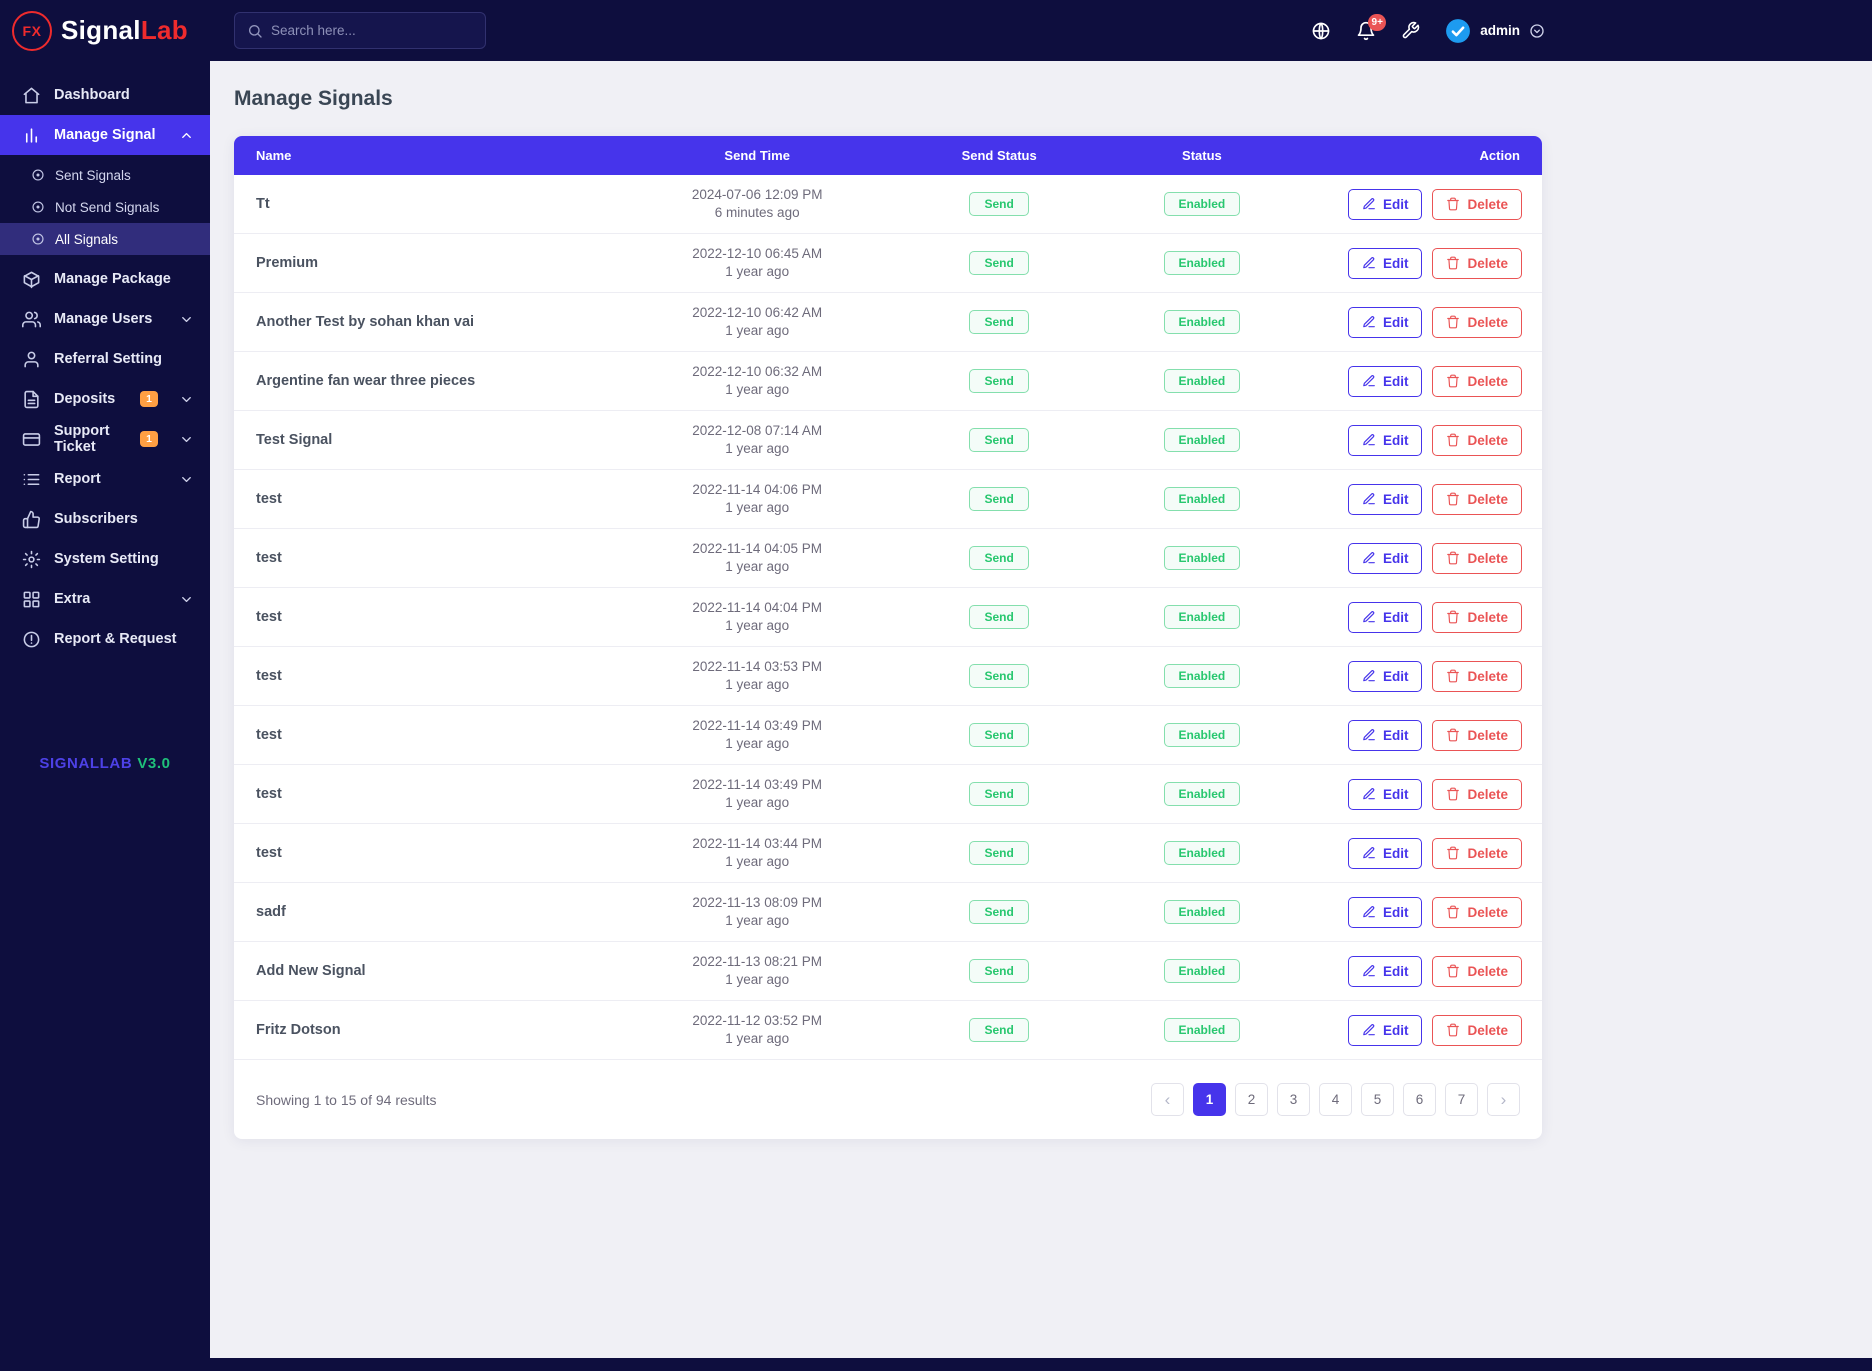 Image resolution: width=1872 pixels, height=1371 pixels. Describe the element at coordinates (1377, 22) in the screenshot. I see `notification-badge: 9+` at that location.